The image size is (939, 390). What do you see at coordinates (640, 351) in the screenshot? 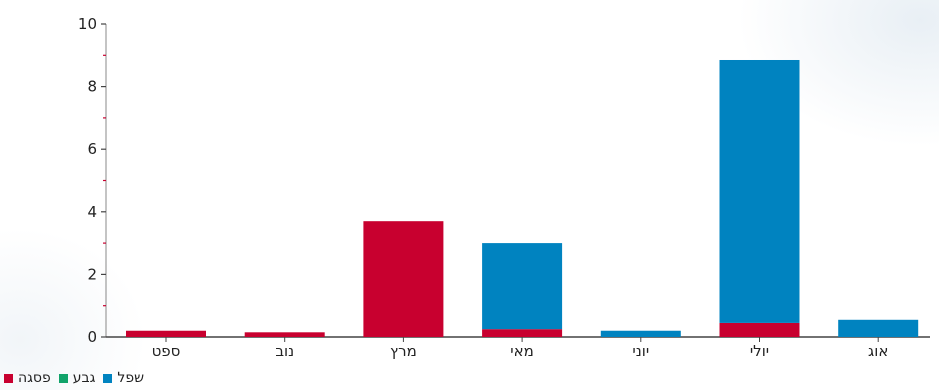
I see `x-category-label: יוני` at bounding box center [640, 351].